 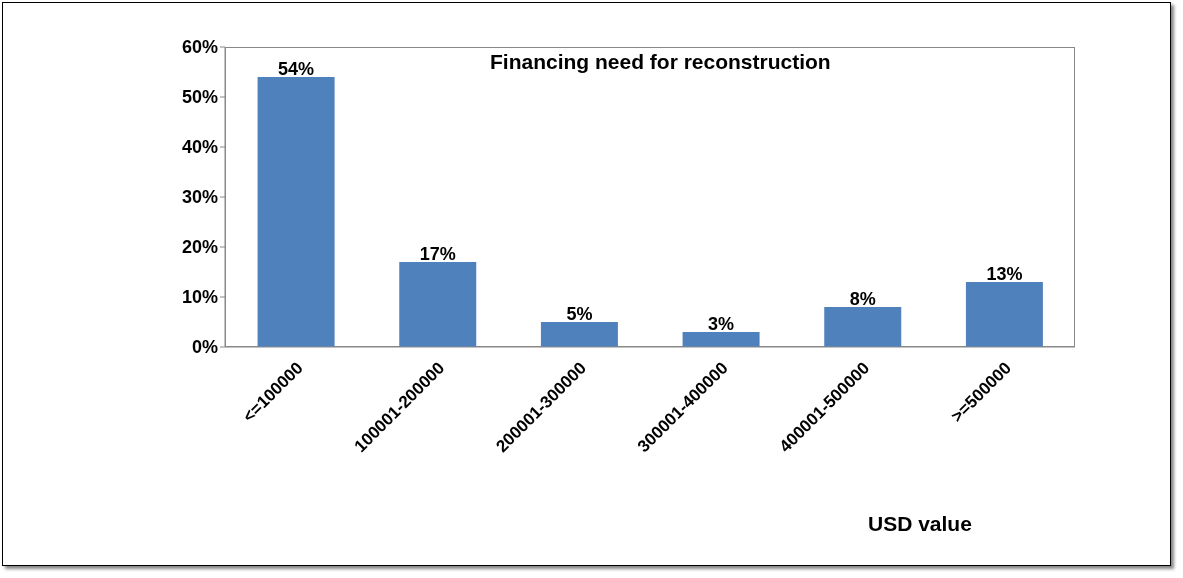 What do you see at coordinates (204, 347) in the screenshot?
I see `y-tick-label: 0%` at bounding box center [204, 347].